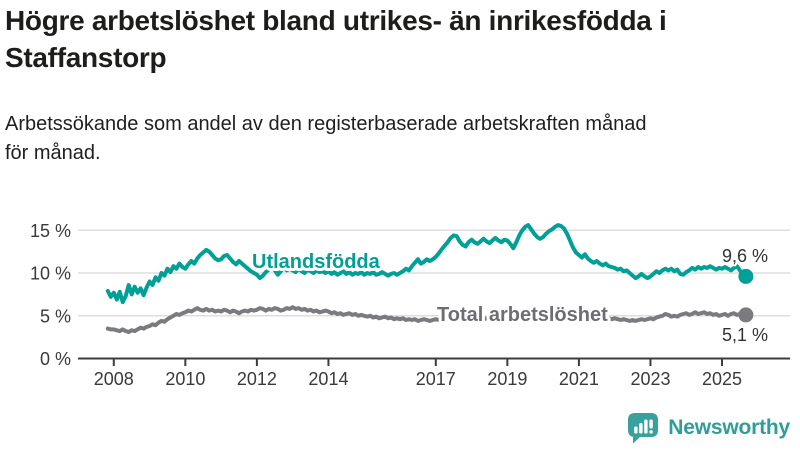  What do you see at coordinates (316, 262) in the screenshot?
I see `series-label-utlandsfodda: Utlandsfödda` at bounding box center [316, 262].